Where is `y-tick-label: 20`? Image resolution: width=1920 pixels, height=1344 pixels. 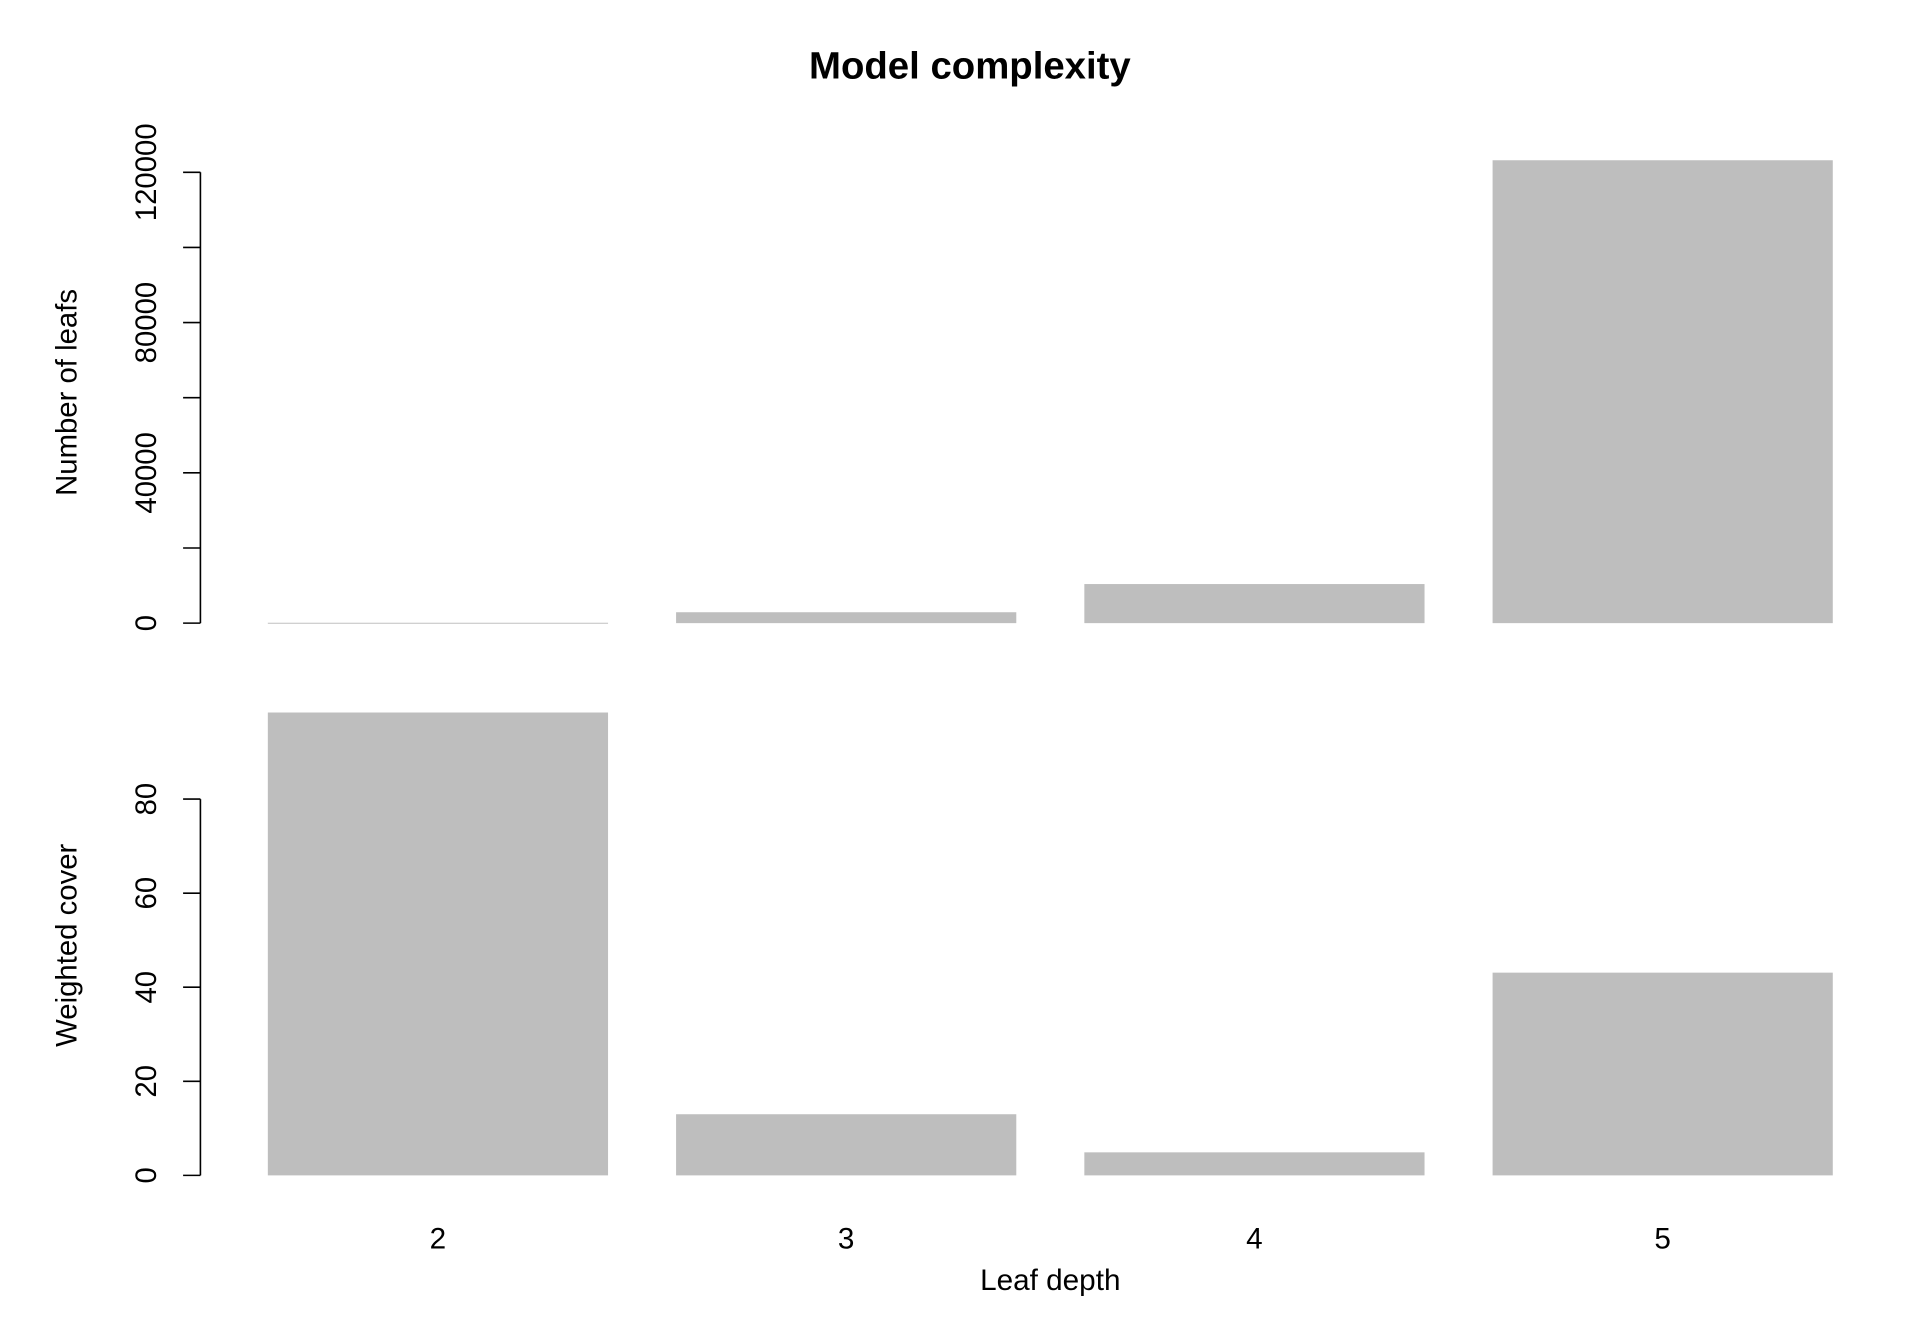
y-tick-label: 20 is located at coordinates (146, 1081).